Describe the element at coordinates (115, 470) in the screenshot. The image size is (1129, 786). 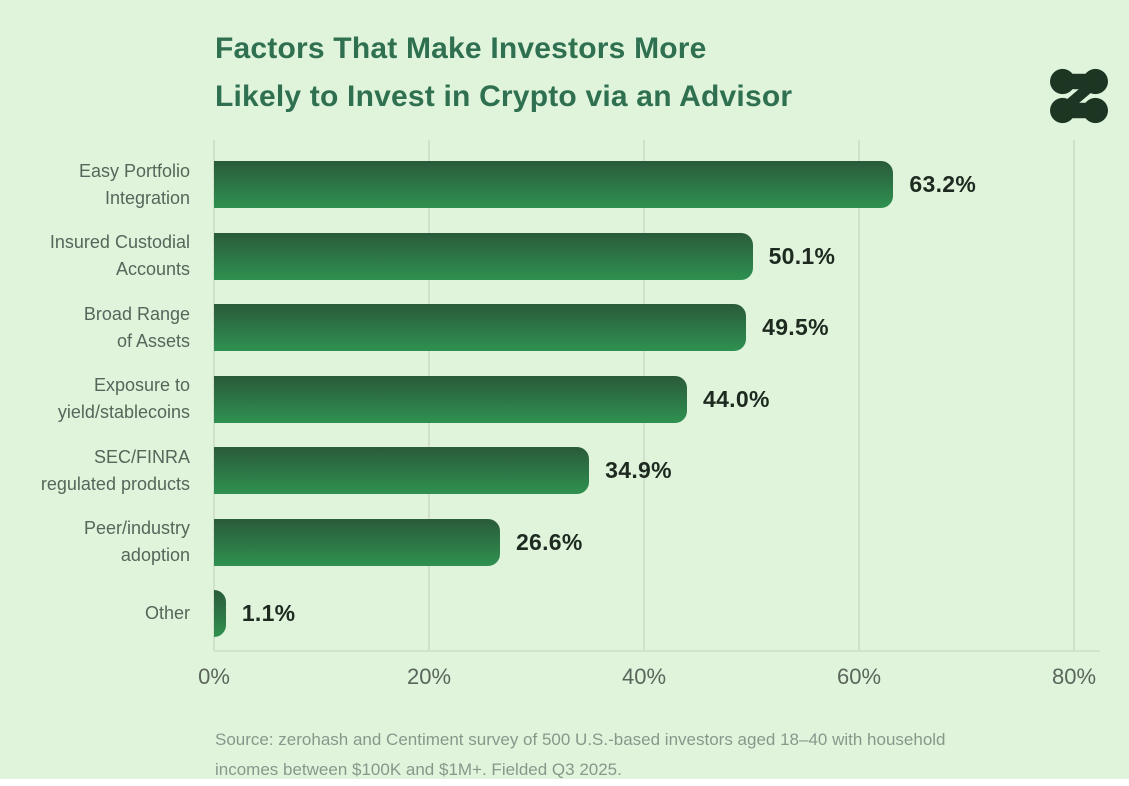
I see `category-label: SEC/FINRA regulated products` at that location.